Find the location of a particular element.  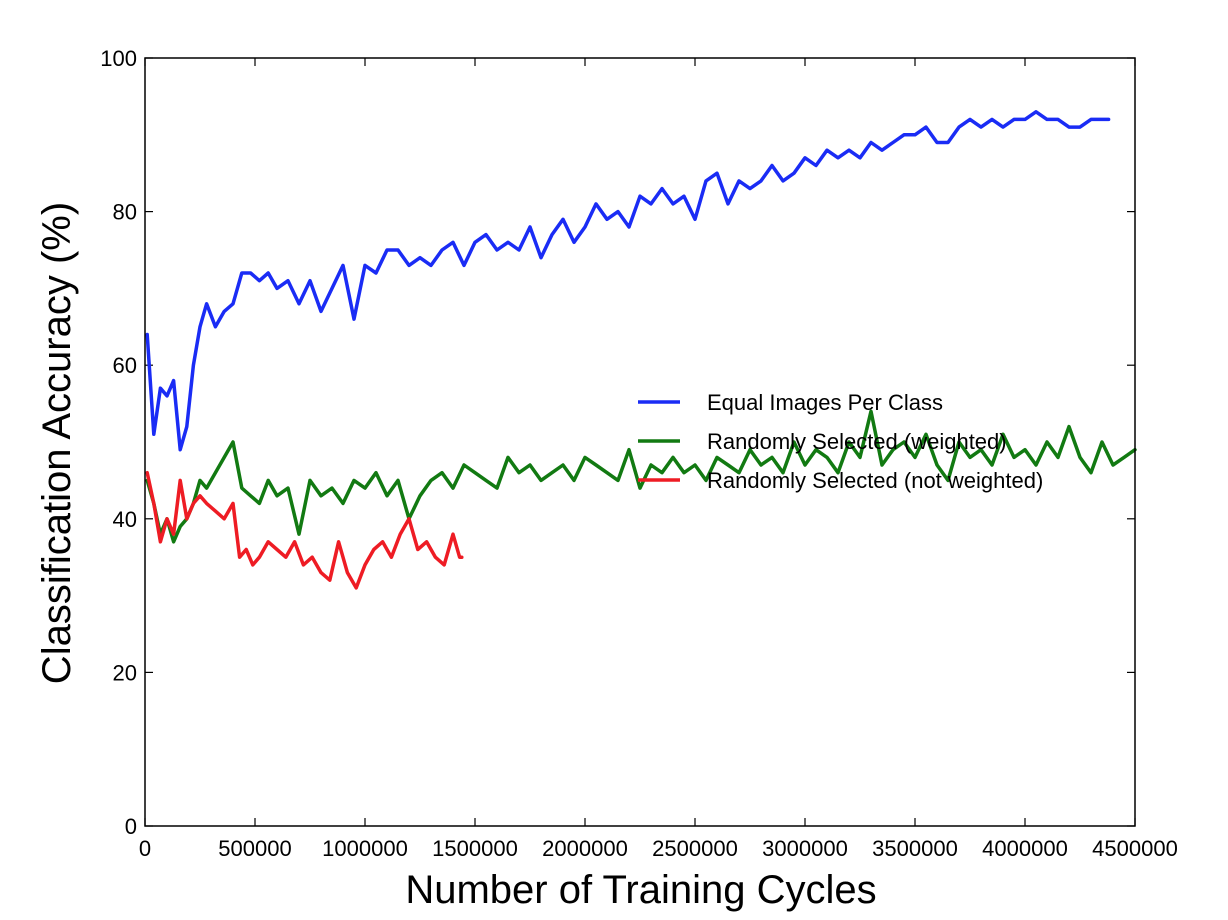

y-tick-label: 20 is located at coordinates (125, 672).